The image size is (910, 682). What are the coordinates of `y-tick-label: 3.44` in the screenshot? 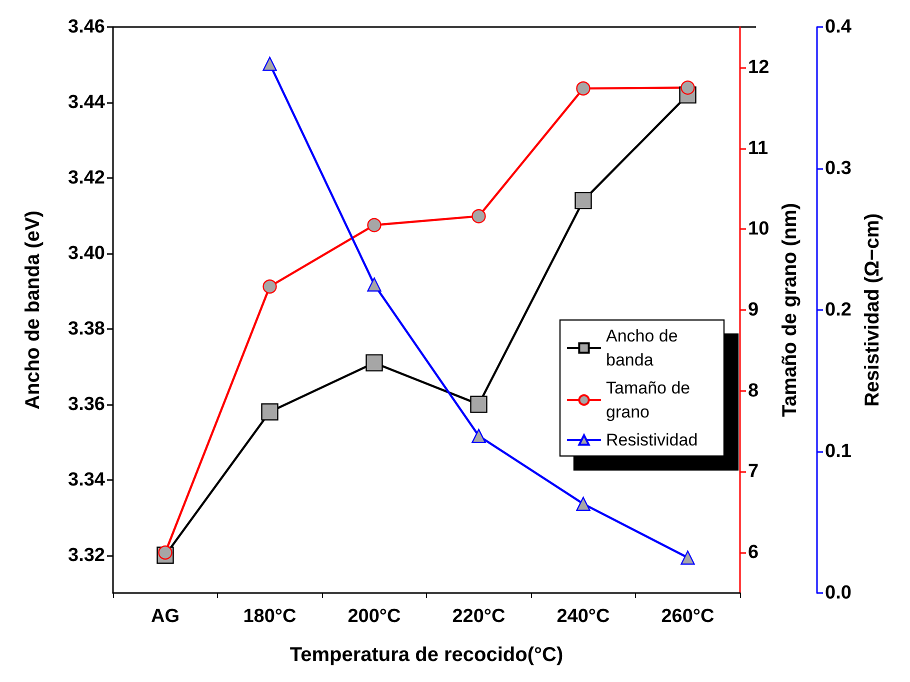 It's located at (87, 102).